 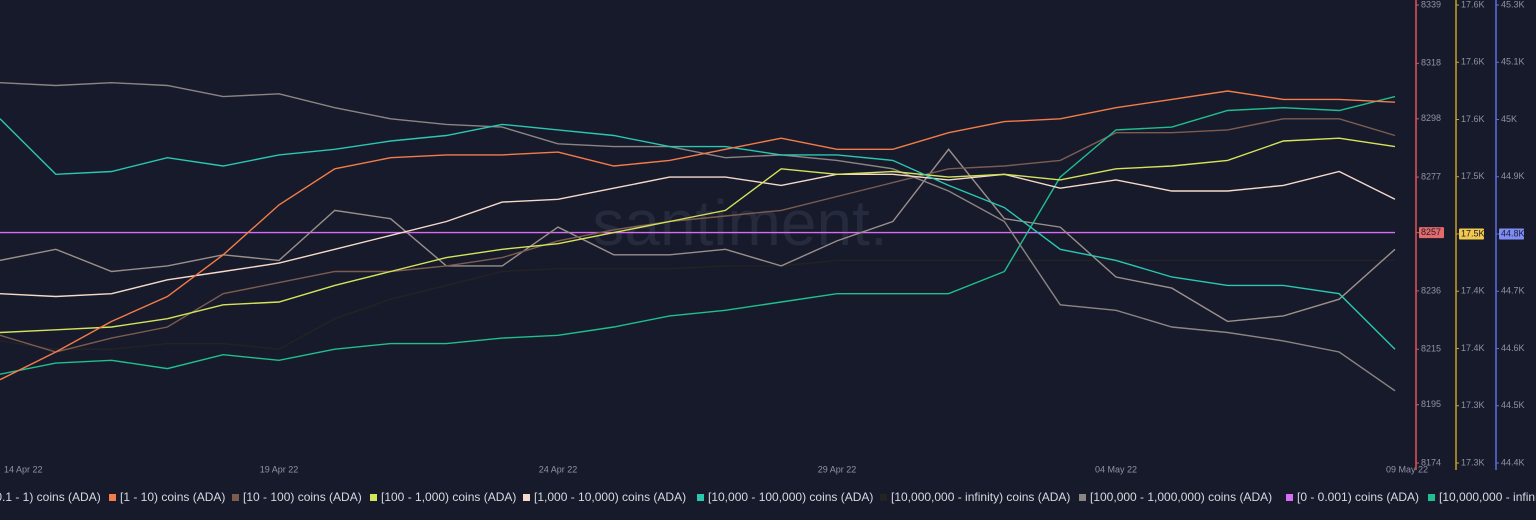 What do you see at coordinates (1513, 176) in the screenshot?
I see `y-tick-label: 44.9K` at bounding box center [1513, 176].